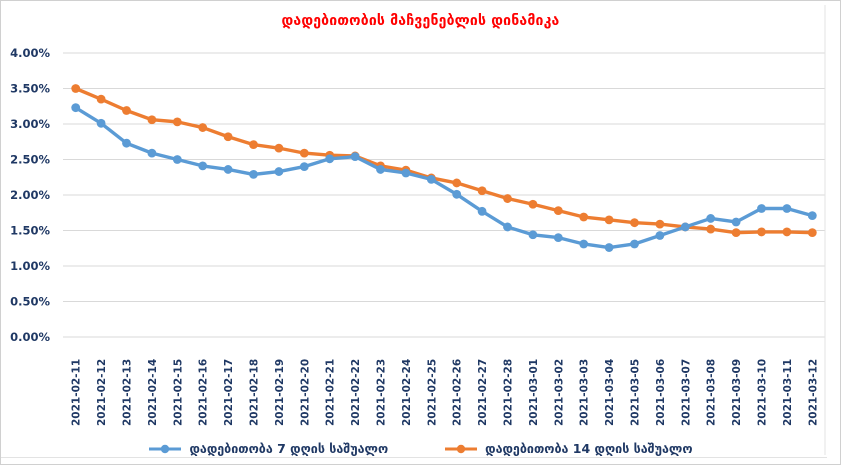  Describe the element at coordinates (102, 392) in the screenshot. I see `x-axis-tick-label: 2021-02-12` at that location.